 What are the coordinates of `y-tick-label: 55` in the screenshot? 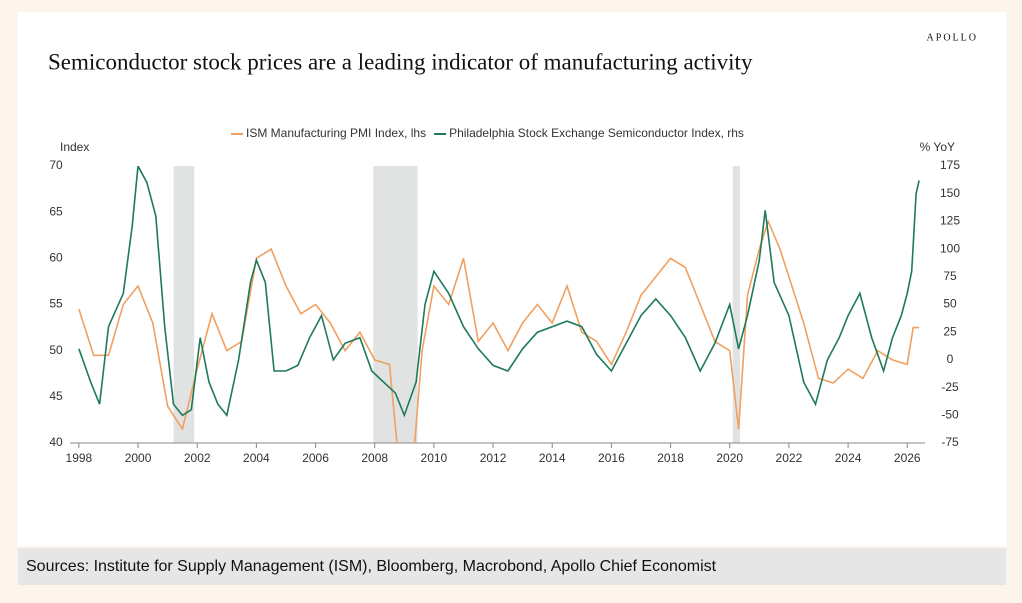 It's located at (56, 304).